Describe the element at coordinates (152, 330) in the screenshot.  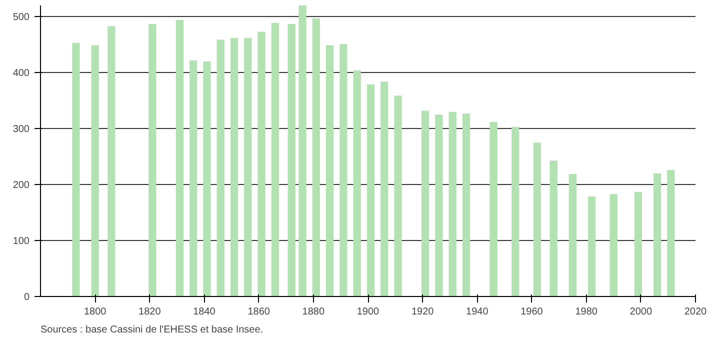
I see `source-note: Sources : base Cassini de l'EHESS et base Insee.` at that location.